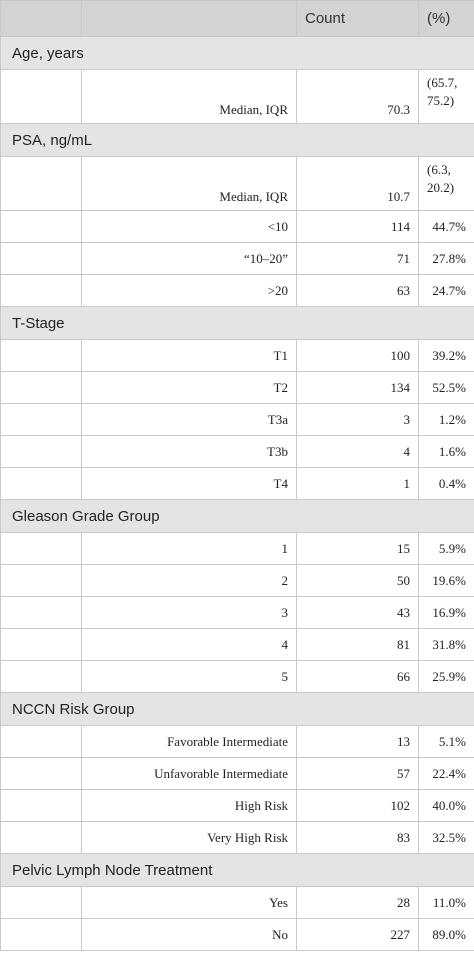  What do you see at coordinates (446, 805) in the screenshot?
I see `percent-cell: 40.0%` at bounding box center [446, 805].